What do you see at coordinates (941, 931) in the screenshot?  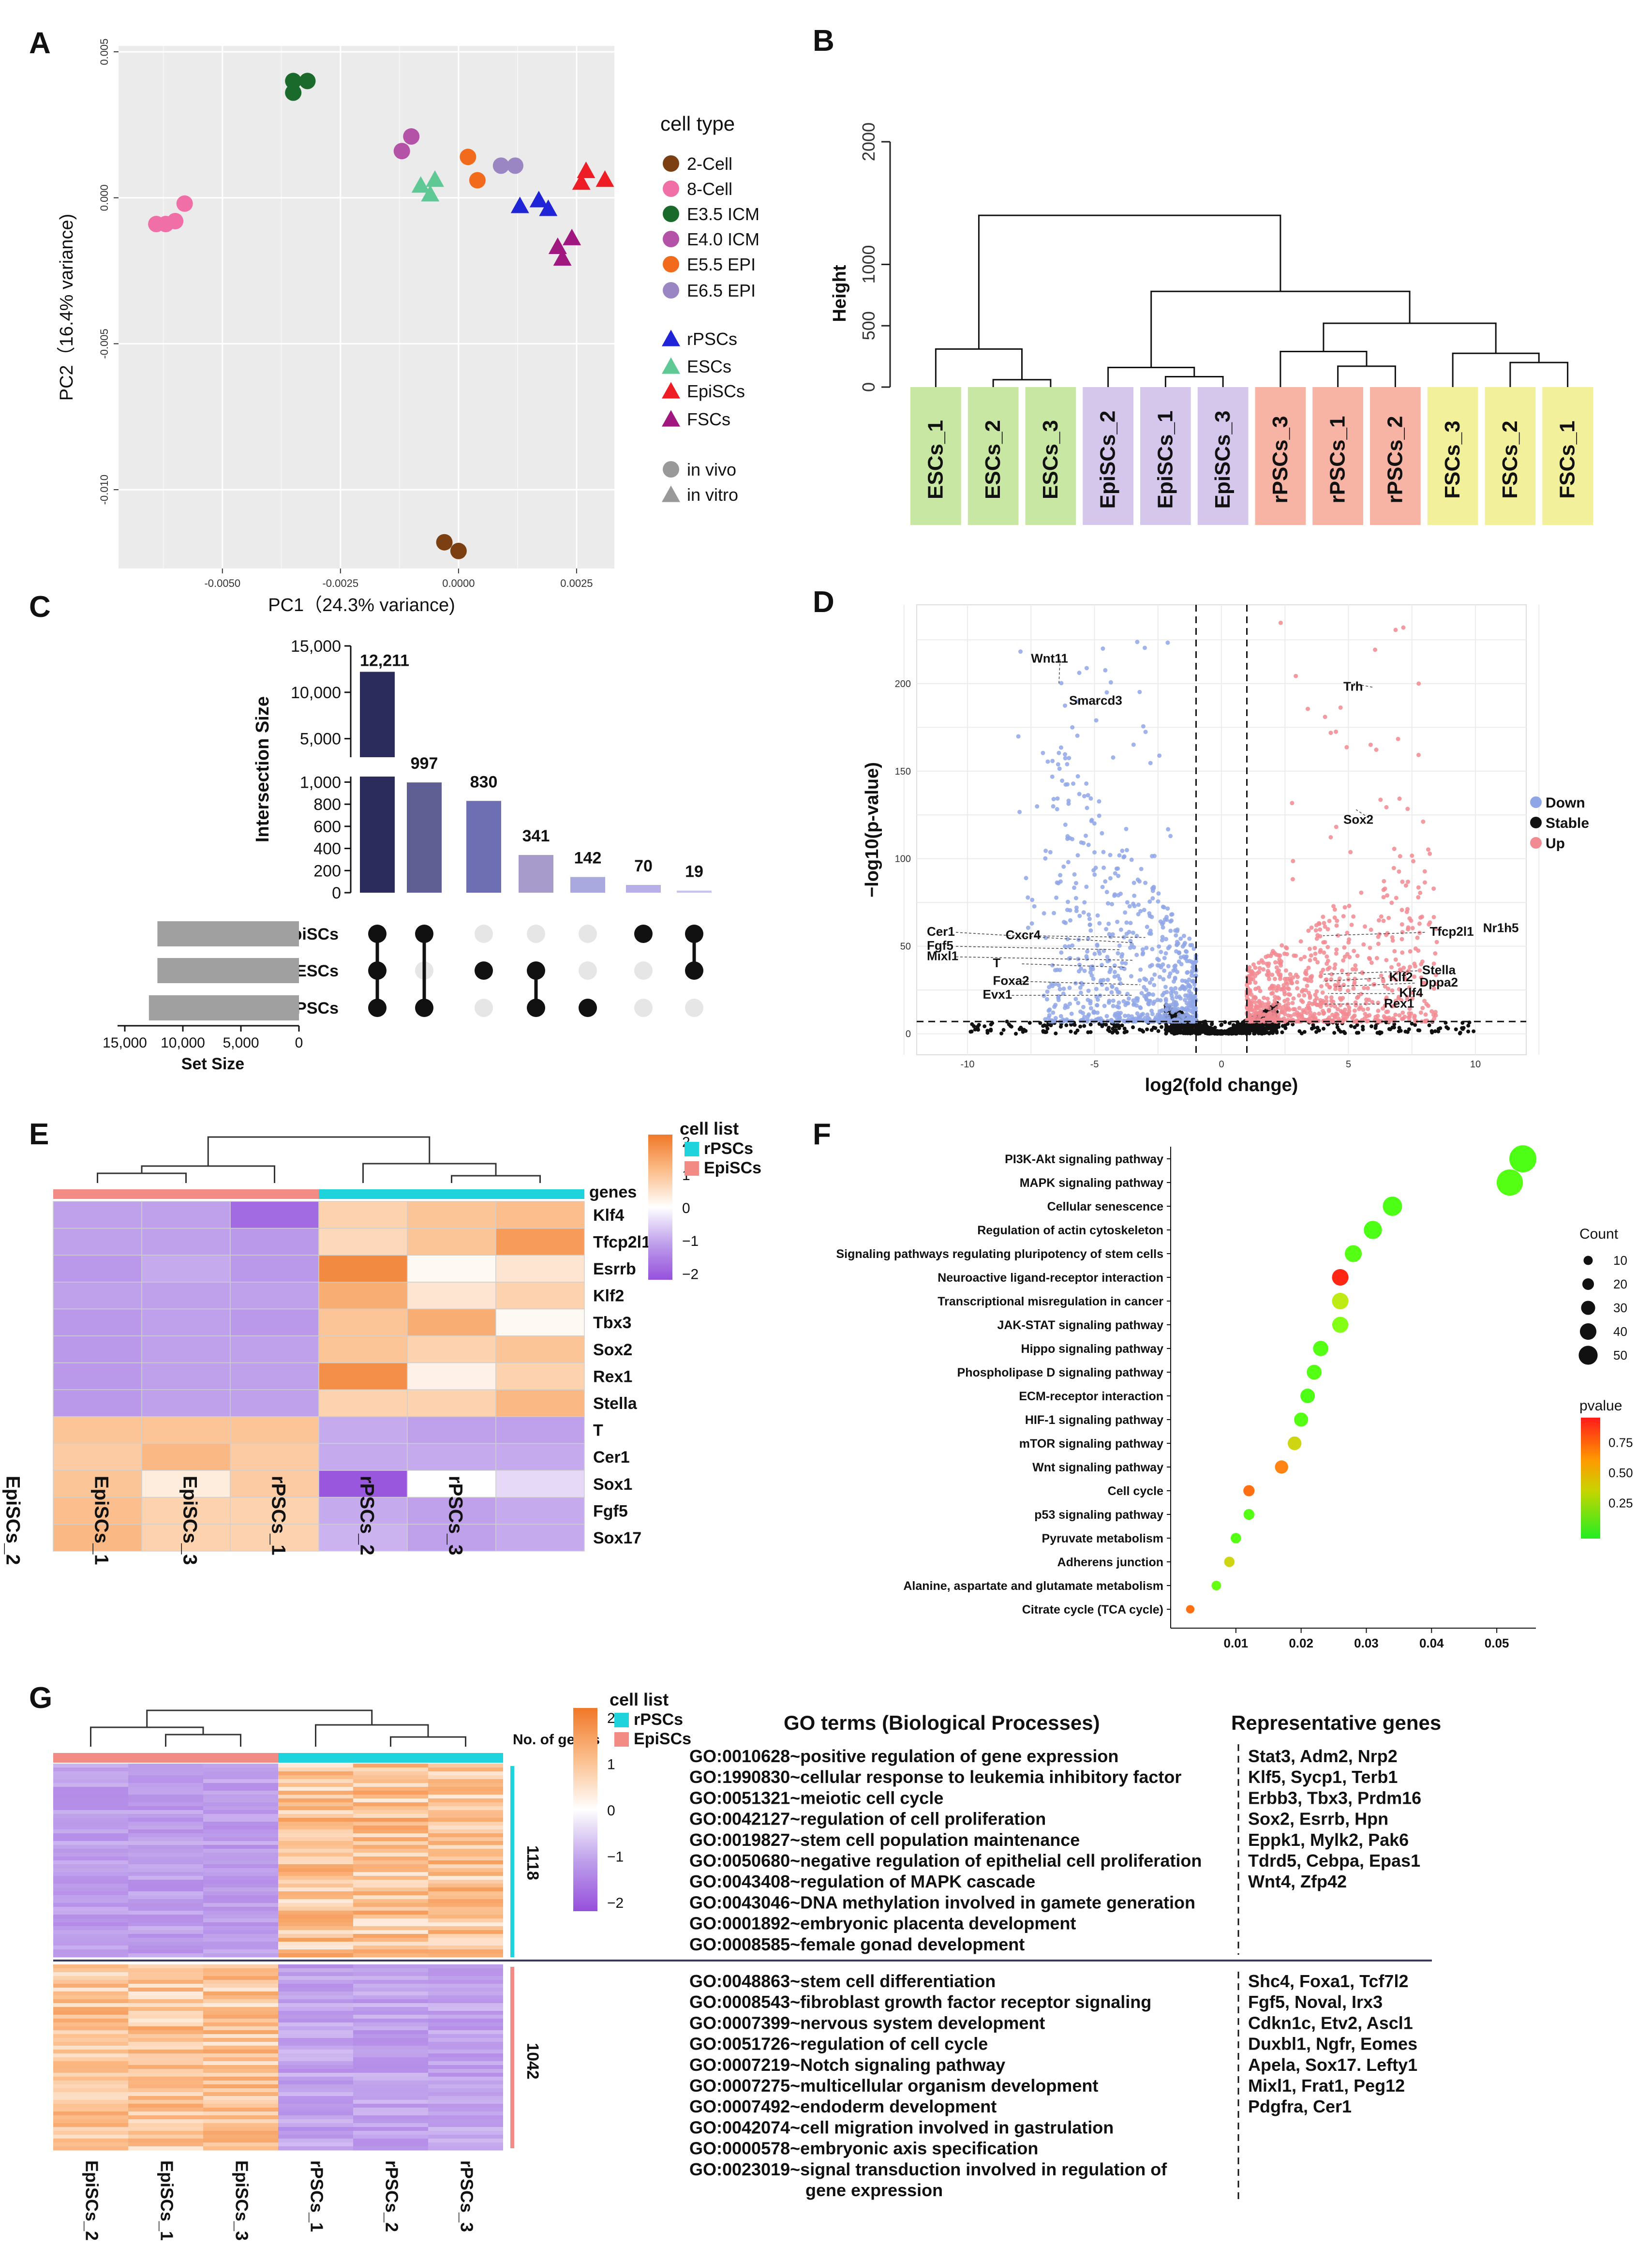 I see `gene-label: Cer1` at bounding box center [941, 931].